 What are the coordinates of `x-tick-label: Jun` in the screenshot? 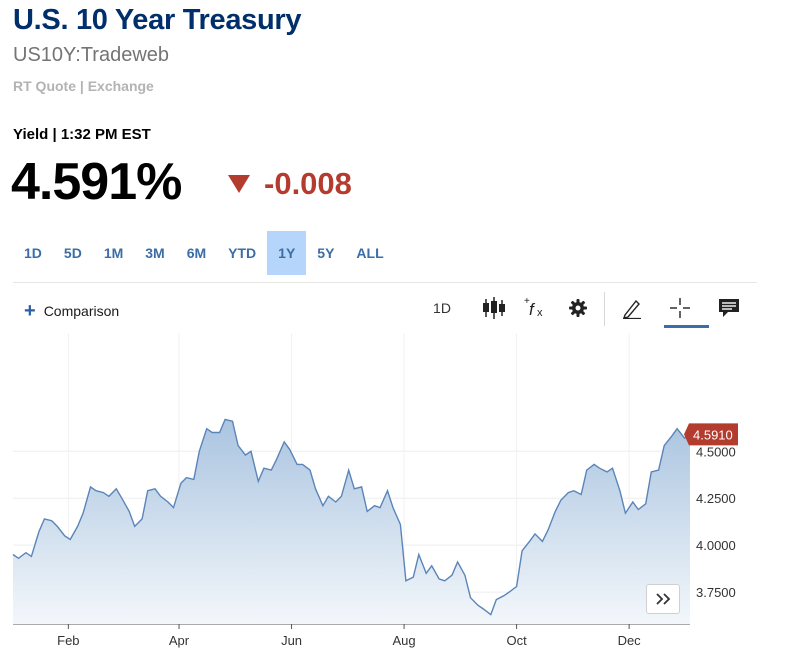 It's located at (291, 640).